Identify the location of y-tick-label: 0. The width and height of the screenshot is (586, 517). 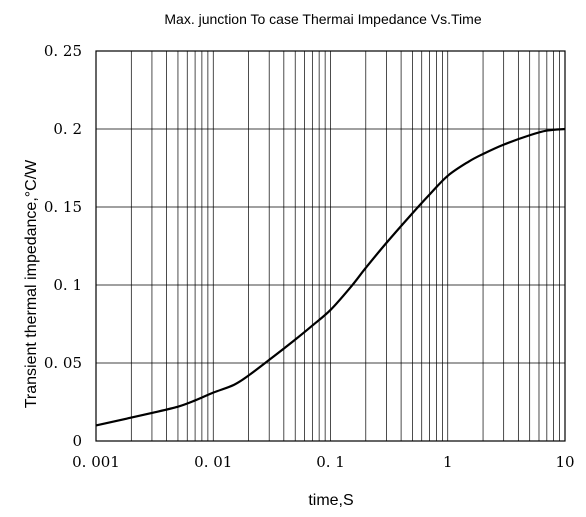
(77, 441).